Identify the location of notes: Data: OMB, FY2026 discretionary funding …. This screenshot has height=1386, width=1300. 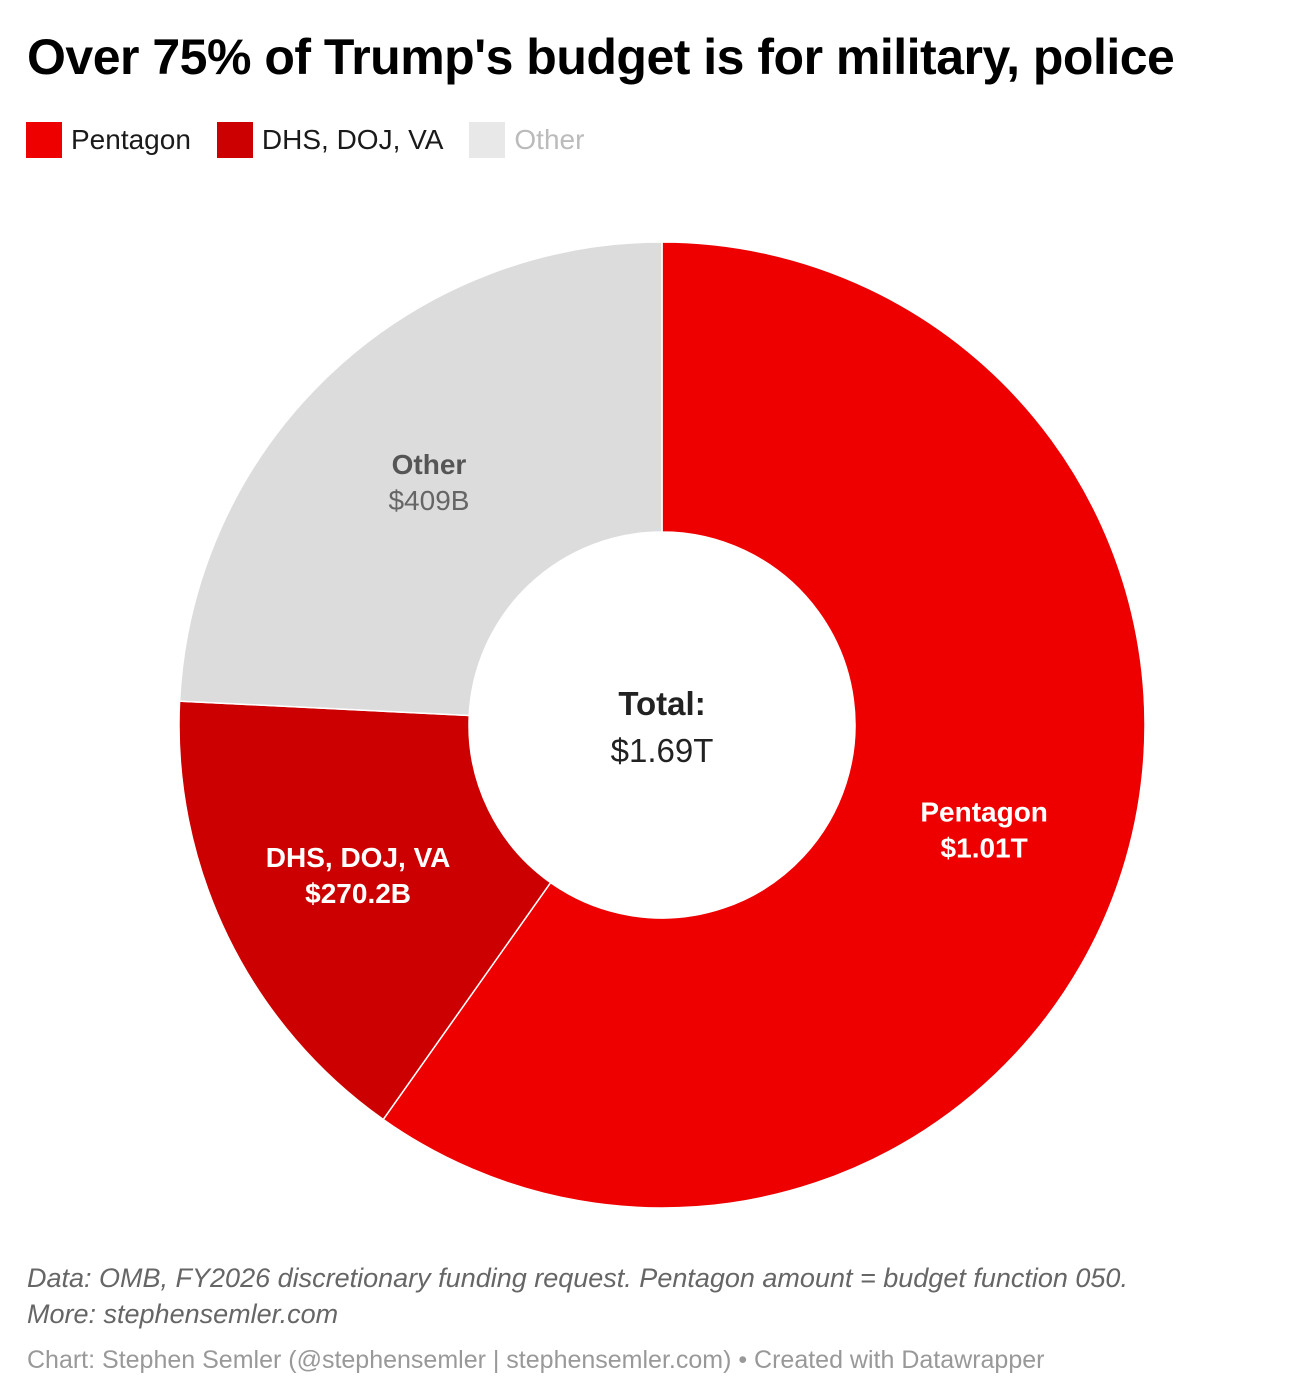
(577, 1296).